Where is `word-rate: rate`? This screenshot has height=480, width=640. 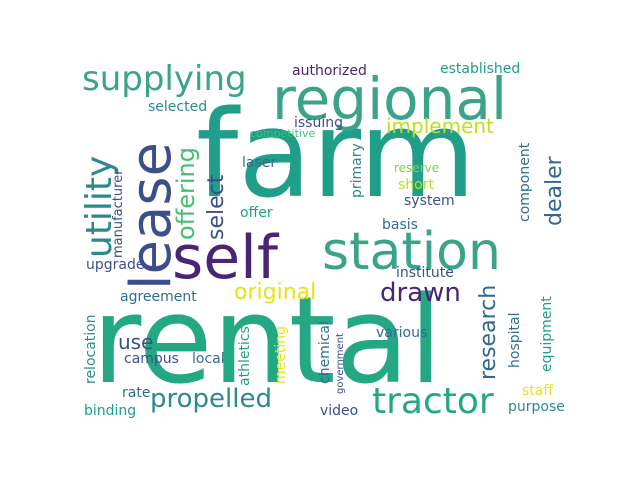
word-rate: rate is located at coordinates (136, 393).